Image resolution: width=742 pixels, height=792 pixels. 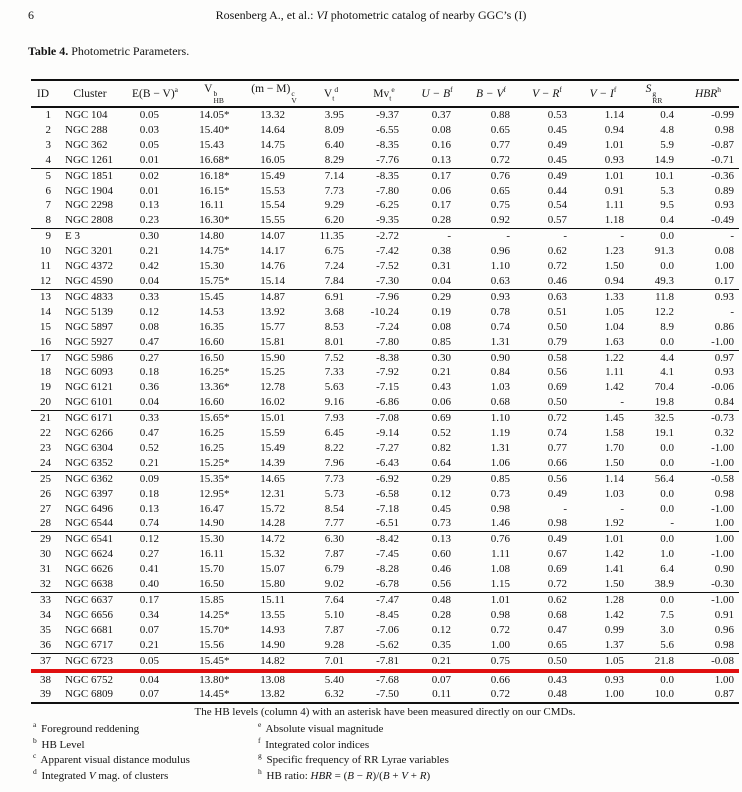 What do you see at coordinates (214, 462) in the screenshot?
I see `cell-value: 15.25*` at bounding box center [214, 462].